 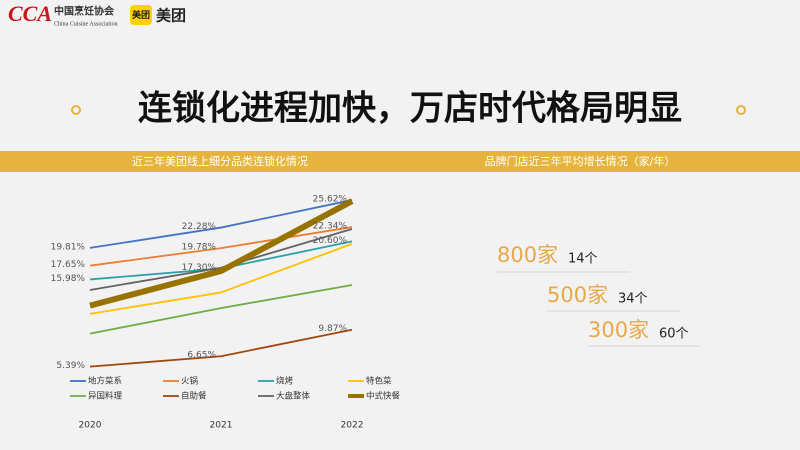 What do you see at coordinates (84, 11) in the screenshot?
I see `org-name: 中国烹饪协会` at bounding box center [84, 11].